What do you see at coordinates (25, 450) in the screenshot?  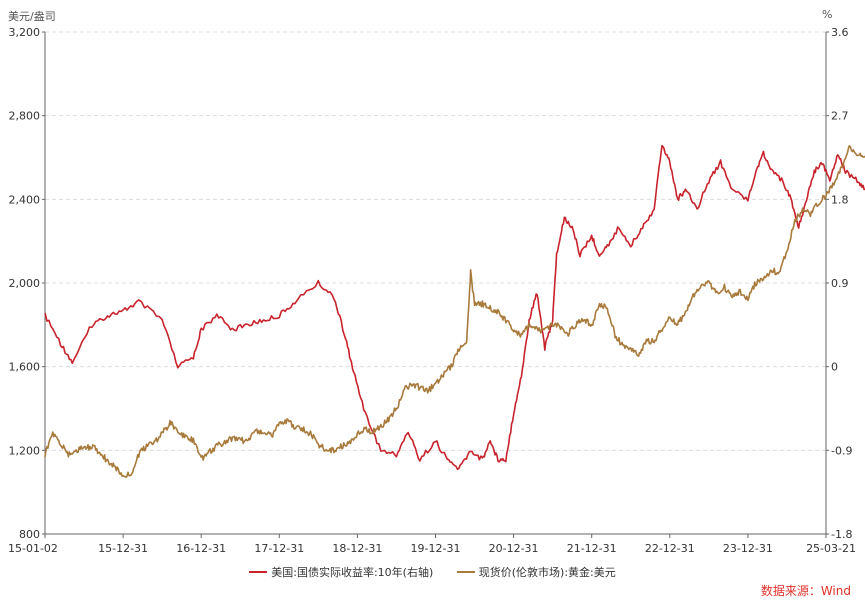 I see `y-left-tick-label: 1,200` at bounding box center [25, 450].